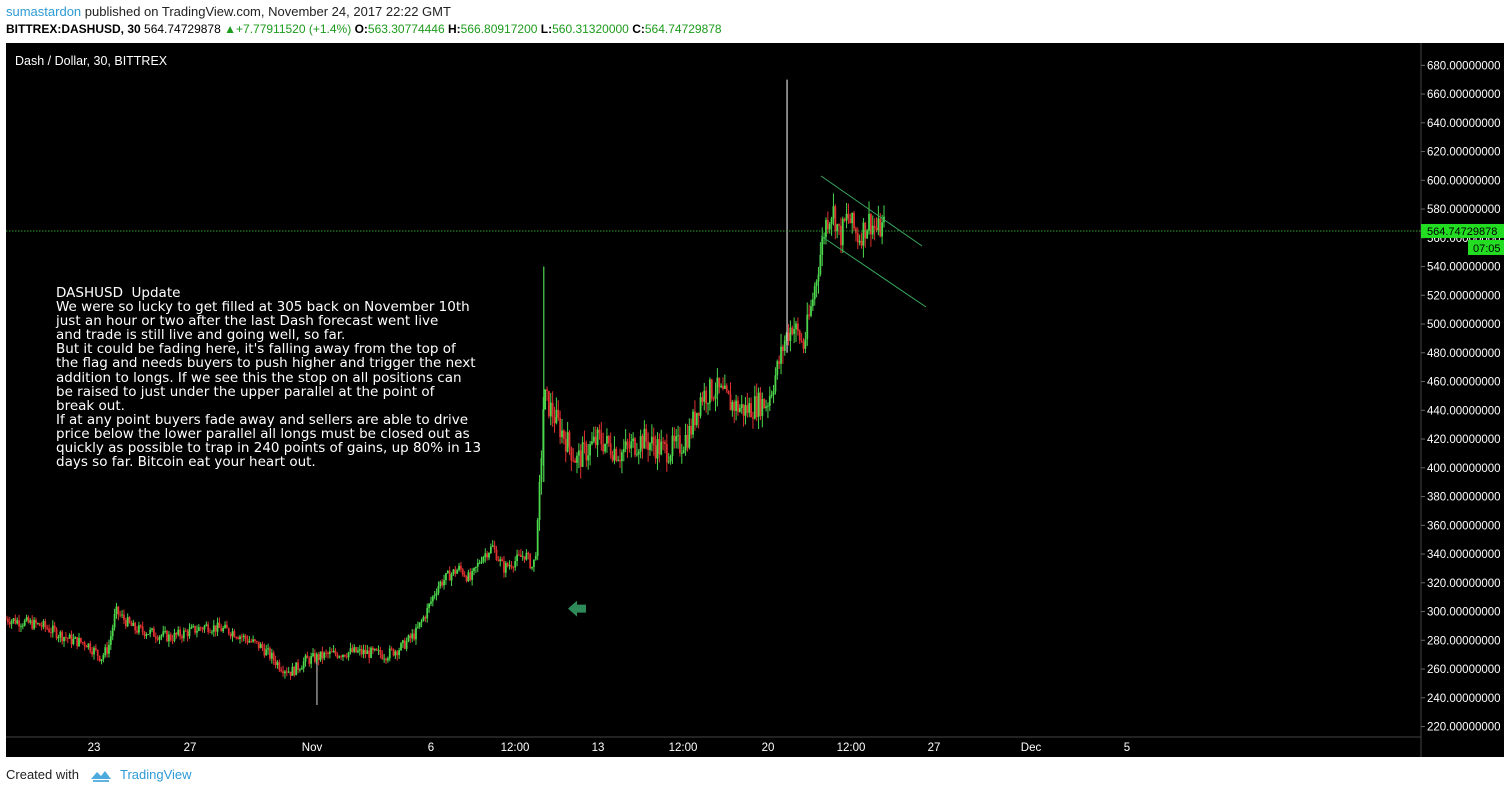  Describe the element at coordinates (871, 211) in the screenshot. I see `flag-upper-parallel` at that location.